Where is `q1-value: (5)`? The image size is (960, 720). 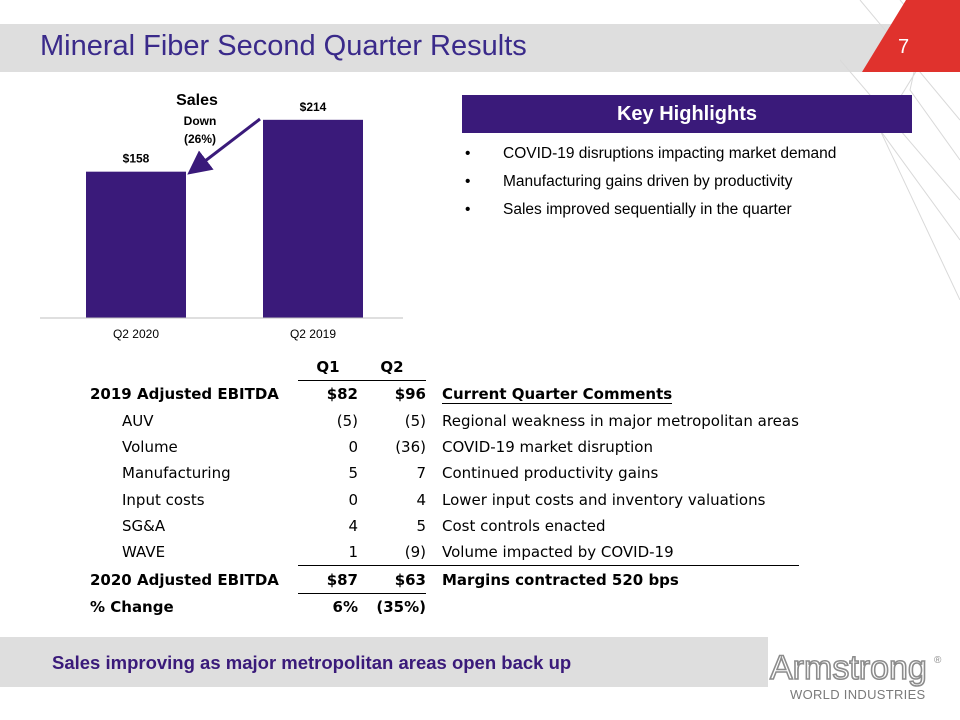
q1-value: (5) is located at coordinates (347, 420).